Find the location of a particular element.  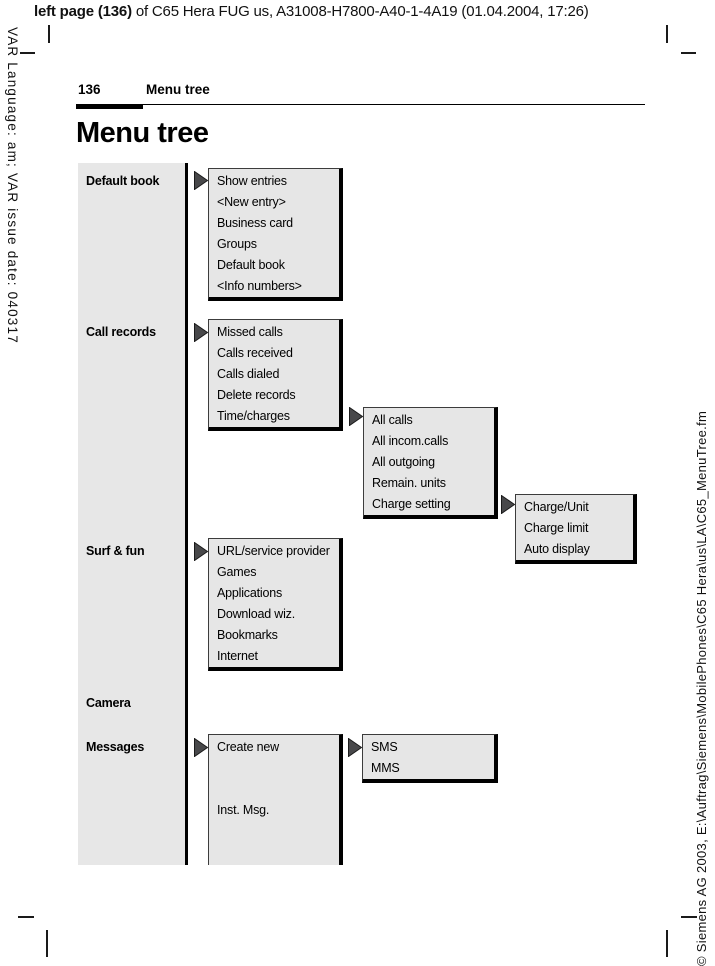

menu-item: Time/charges is located at coordinates (253, 416).